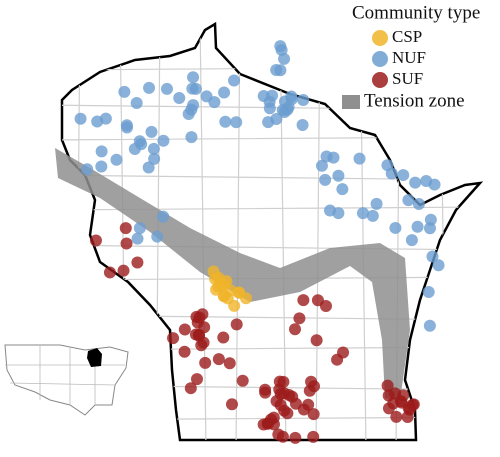 The image size is (500, 457). Describe the element at coordinates (66, 380) in the screenshot. I see `inset-map` at that location.